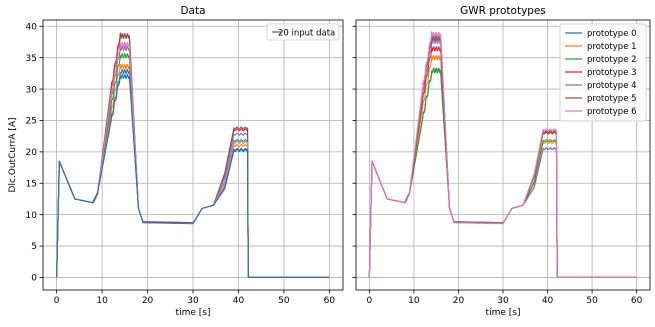  I want to click on y-tick-label: 10, so click(32, 216).